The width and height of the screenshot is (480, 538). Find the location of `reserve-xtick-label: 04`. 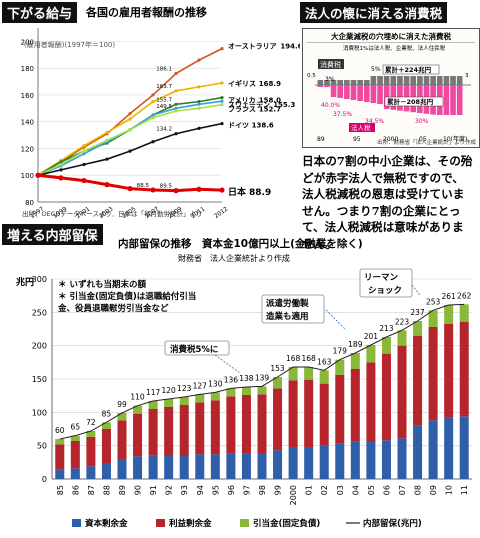

reserve-xtick-label: 04 is located at coordinates (355, 490).